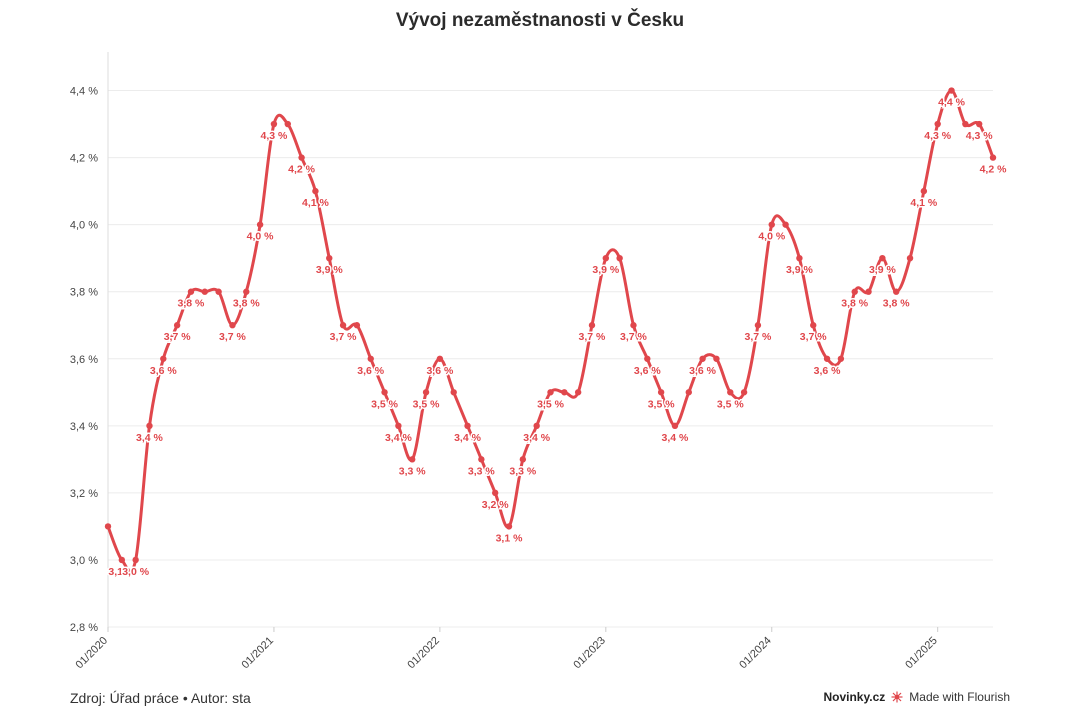 This screenshot has width=1080, height=720. I want to click on made-with-flourish-link: Made with Flourish, so click(959, 697).